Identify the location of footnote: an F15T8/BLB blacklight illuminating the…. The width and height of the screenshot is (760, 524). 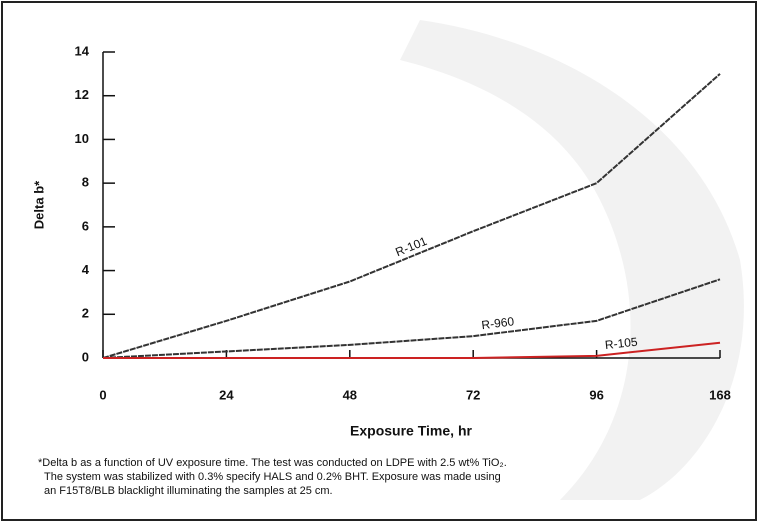
(188, 491).